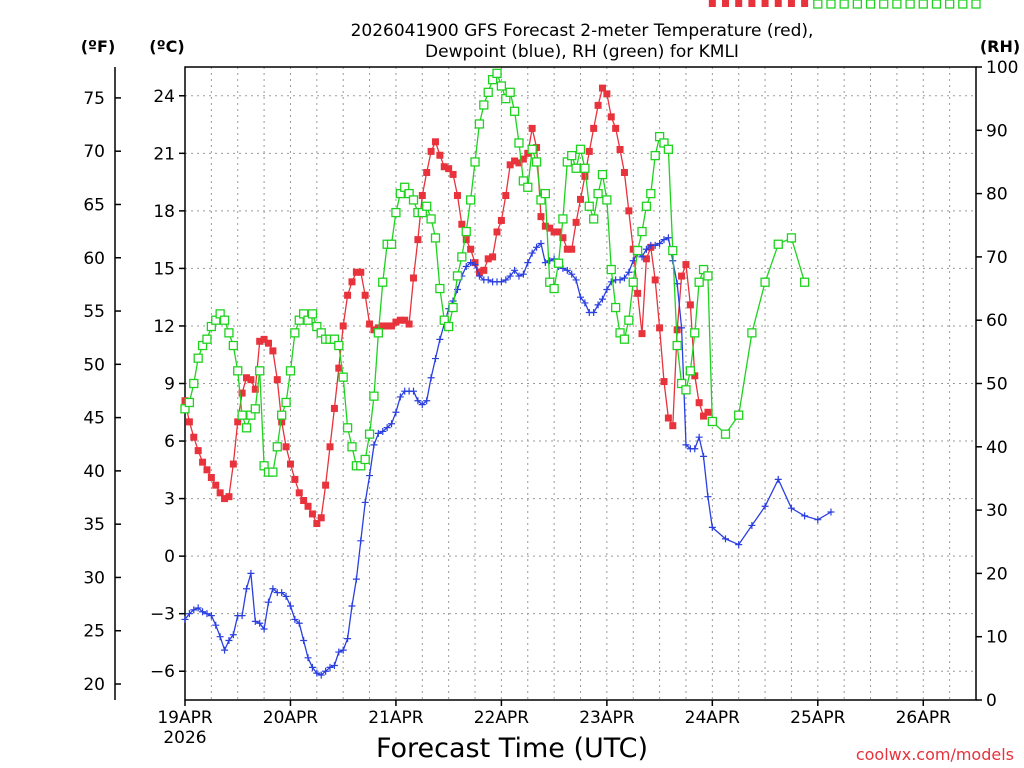  What do you see at coordinates (164, 97) in the screenshot?
I see `celsius-tick-label: 24` at bounding box center [164, 97].